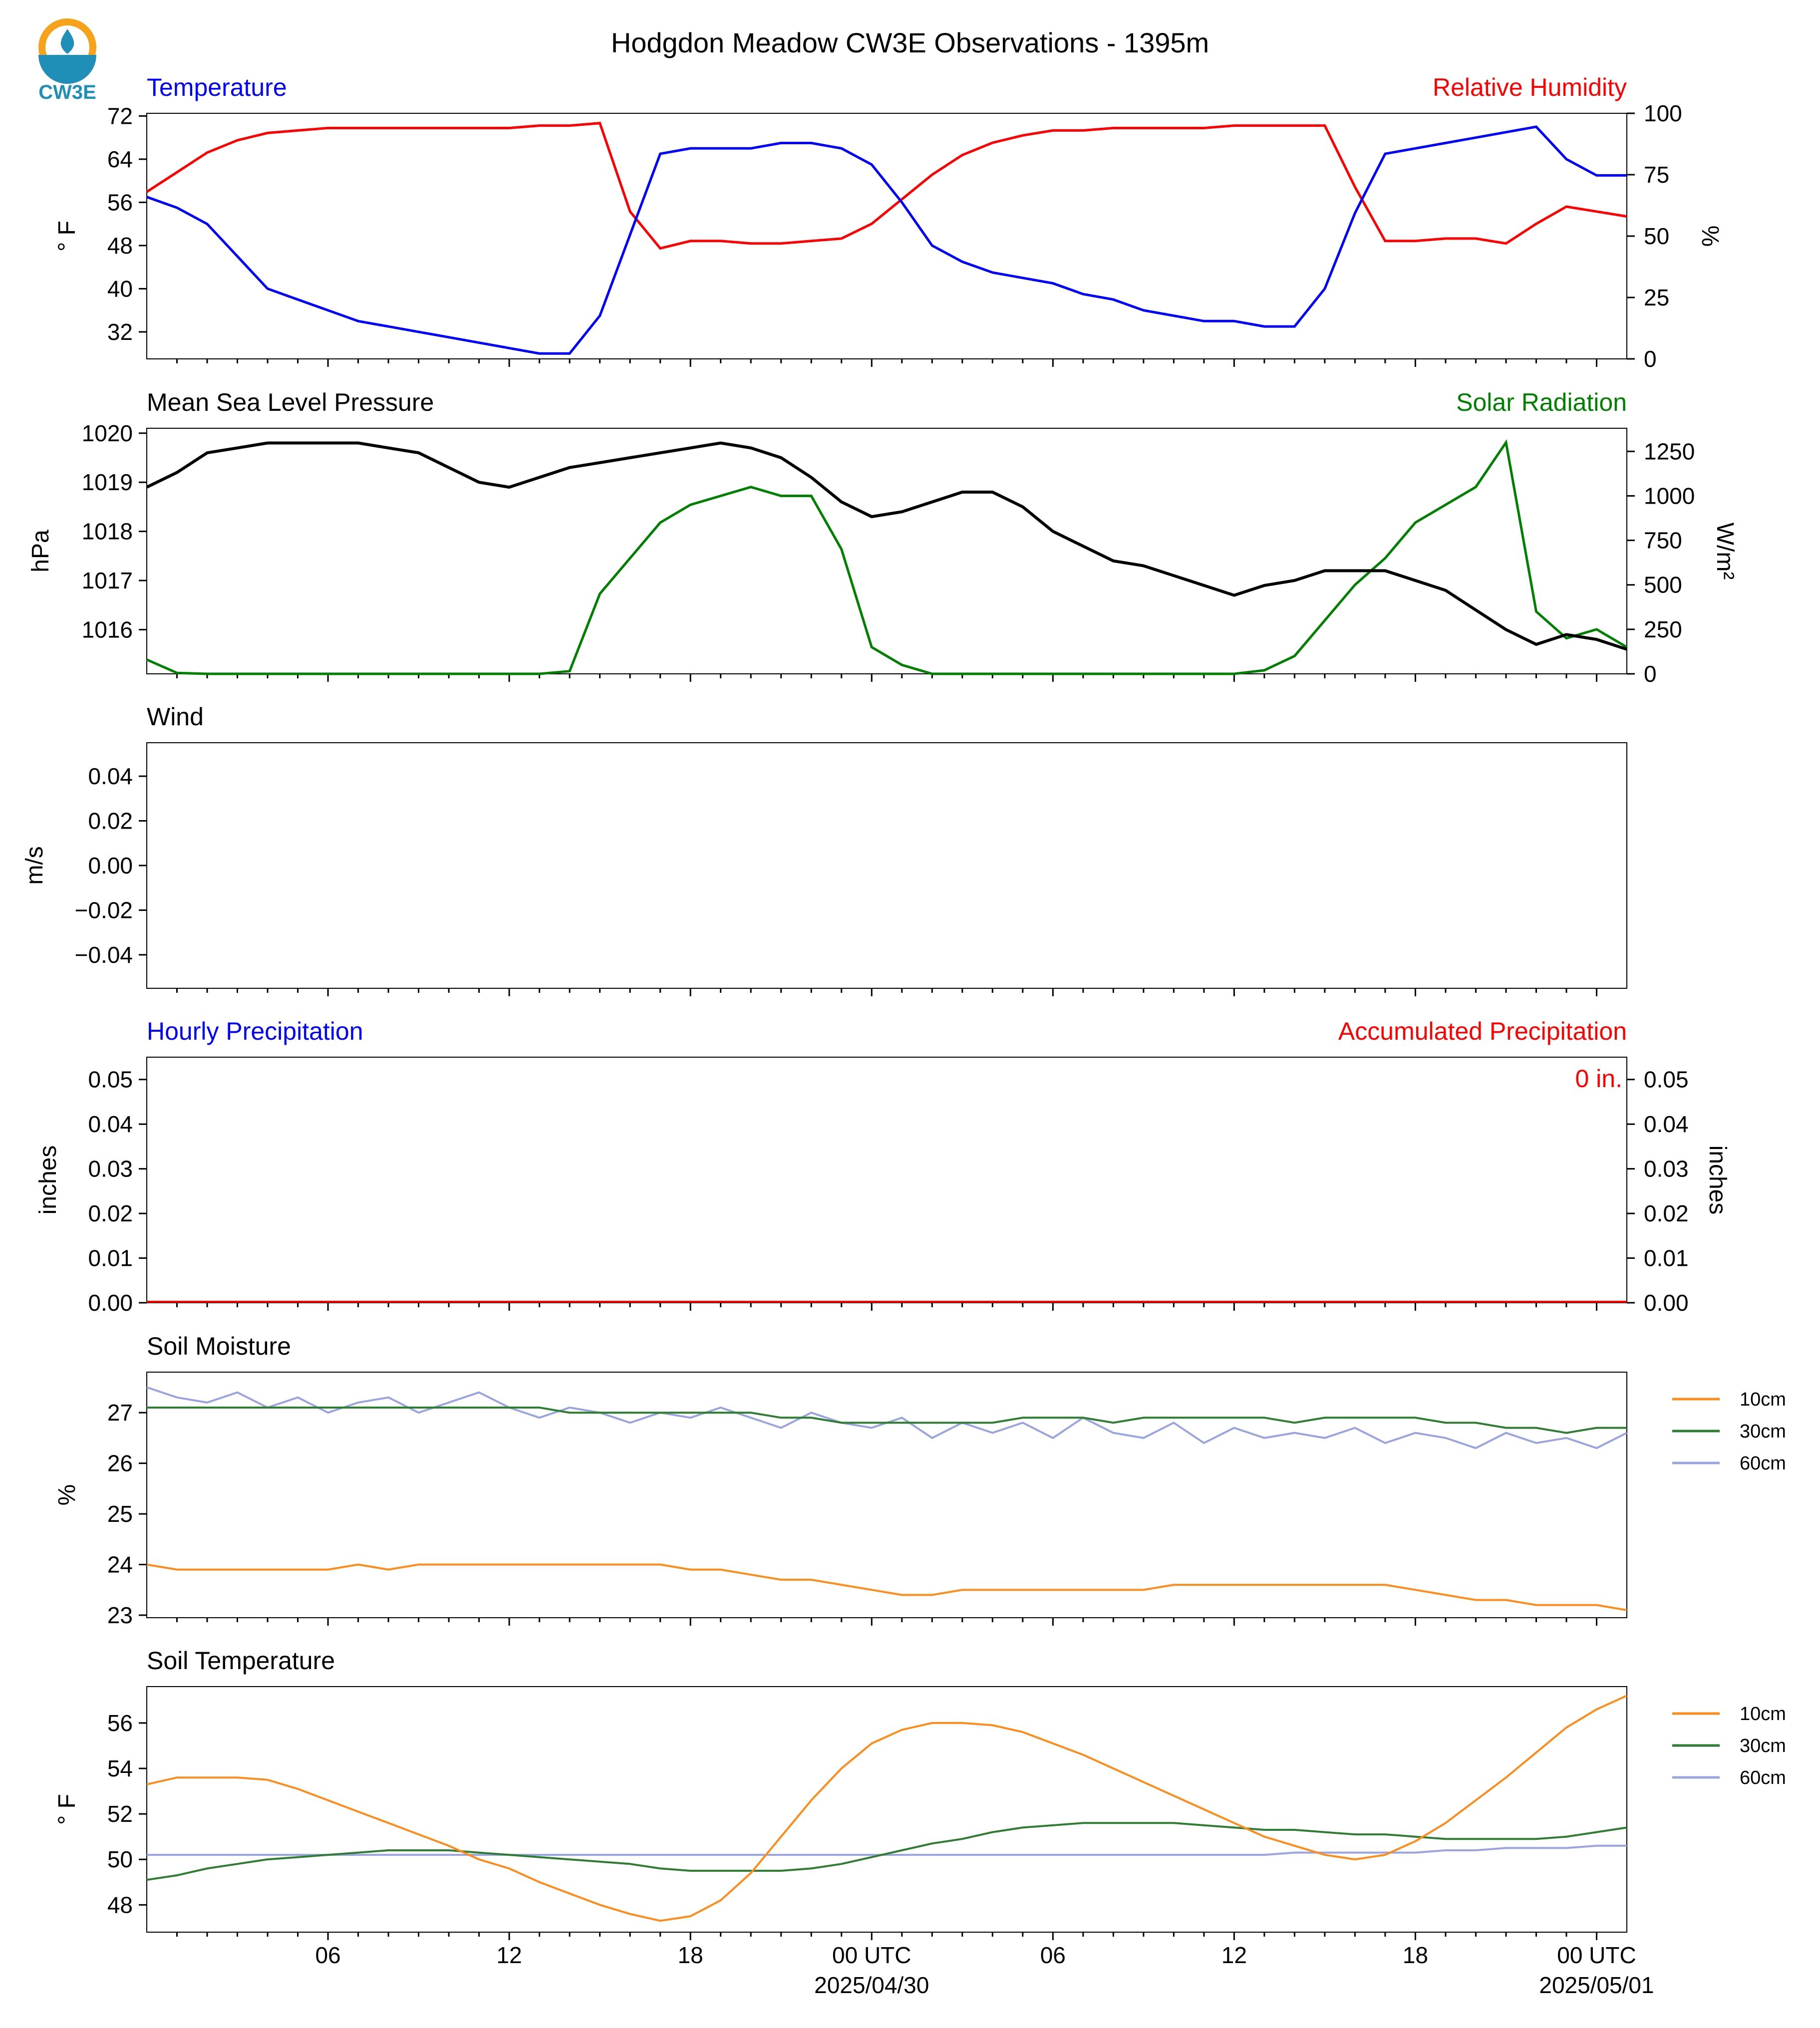 The height and width of the screenshot is (2028, 1820). What do you see at coordinates (120, 288) in the screenshot?
I see `temp-tick-label-1: 40` at bounding box center [120, 288].